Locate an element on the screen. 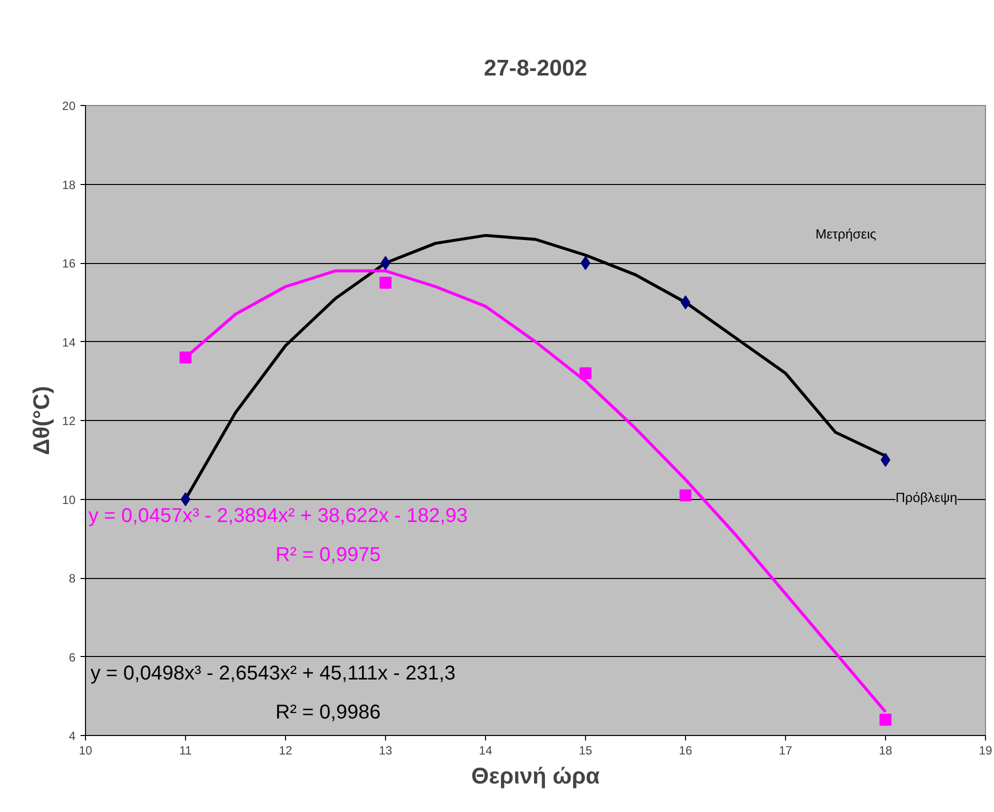 This screenshot has width=994, height=812. x-axis-title: Θερινή ώρα is located at coordinates (535, 775).